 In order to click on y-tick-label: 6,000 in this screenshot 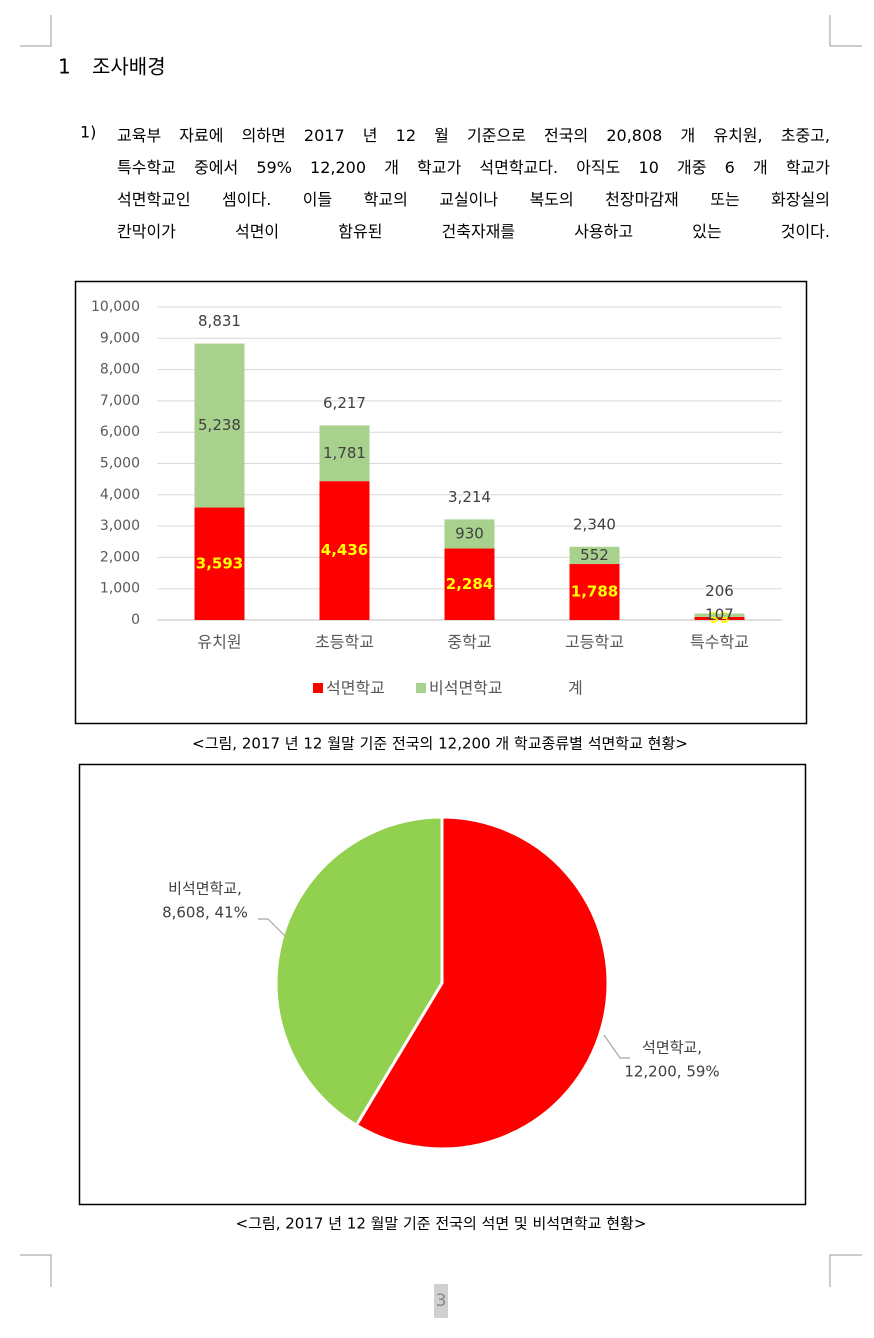, I will do `click(120, 432)`.